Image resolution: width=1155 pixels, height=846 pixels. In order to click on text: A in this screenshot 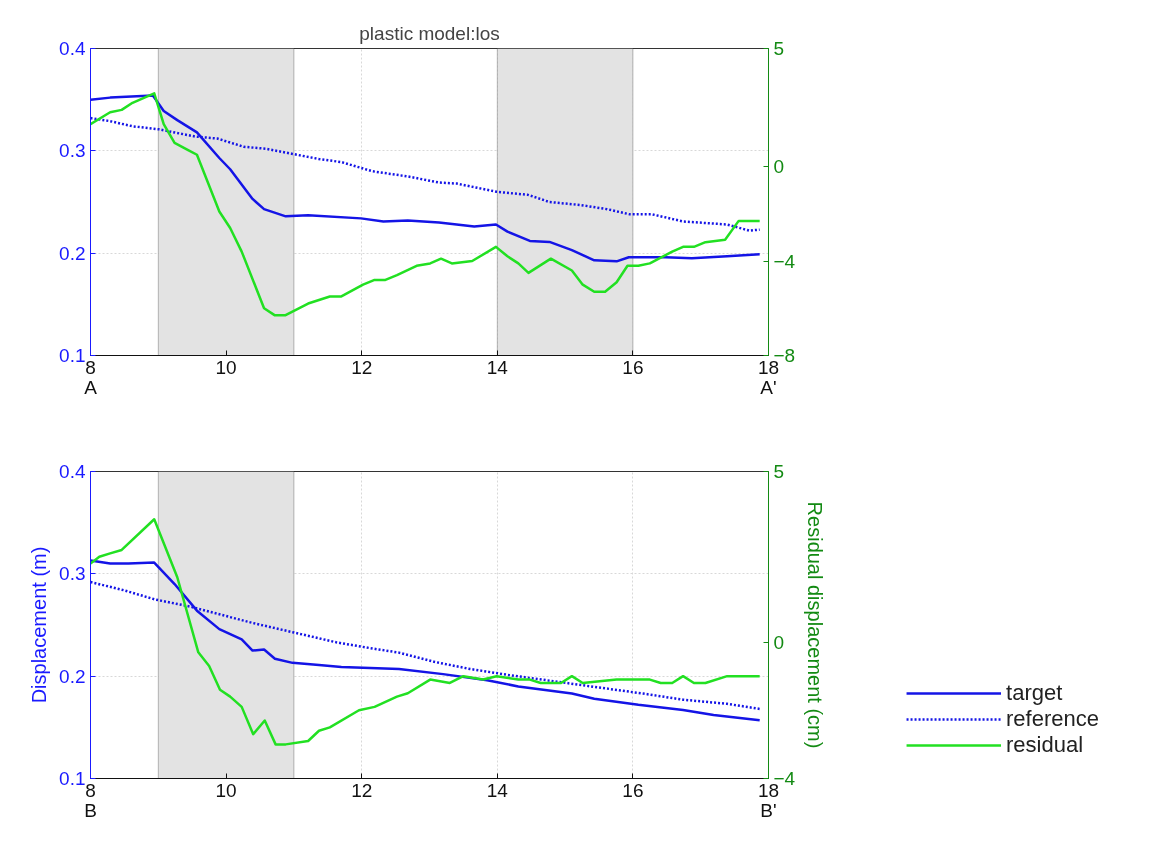, I will do `click(91, 387)`.